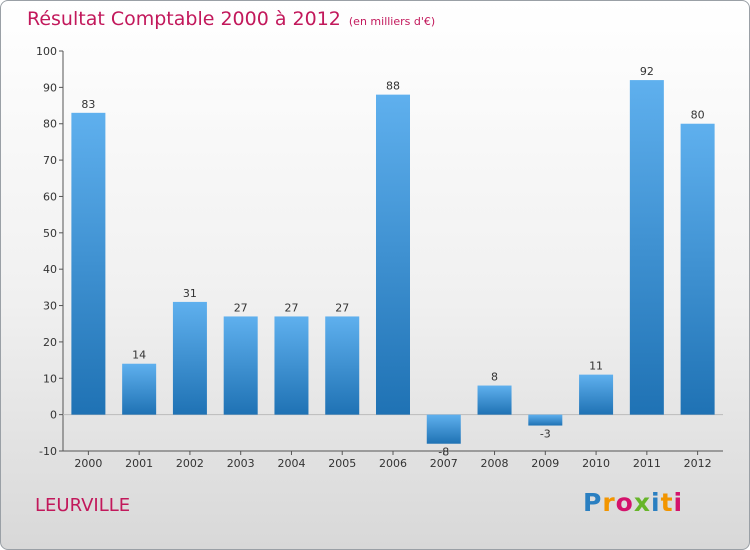 Image resolution: width=750 pixels, height=550 pixels. I want to click on y-tick-label: 100, so click(46, 51).